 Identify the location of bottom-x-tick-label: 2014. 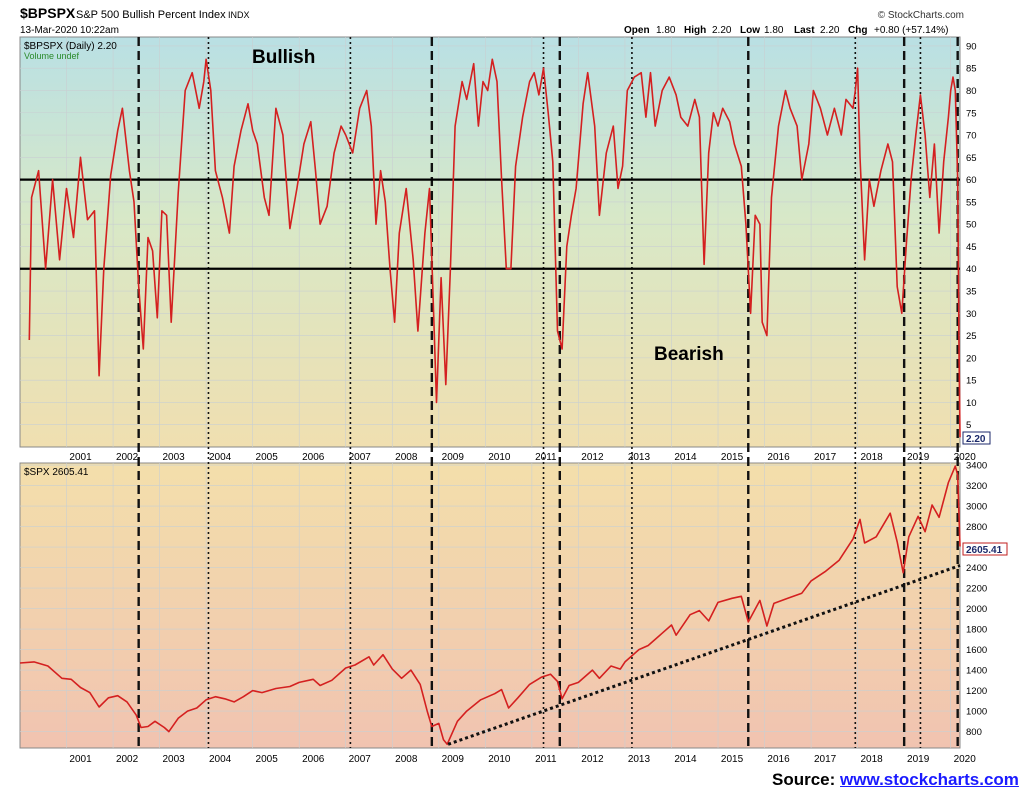
(685, 759).